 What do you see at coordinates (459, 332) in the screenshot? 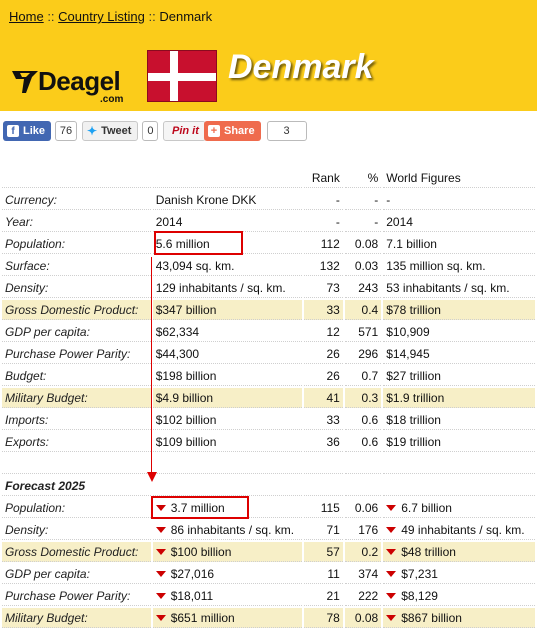
I see `row-world-figure: $10,909` at bounding box center [459, 332].